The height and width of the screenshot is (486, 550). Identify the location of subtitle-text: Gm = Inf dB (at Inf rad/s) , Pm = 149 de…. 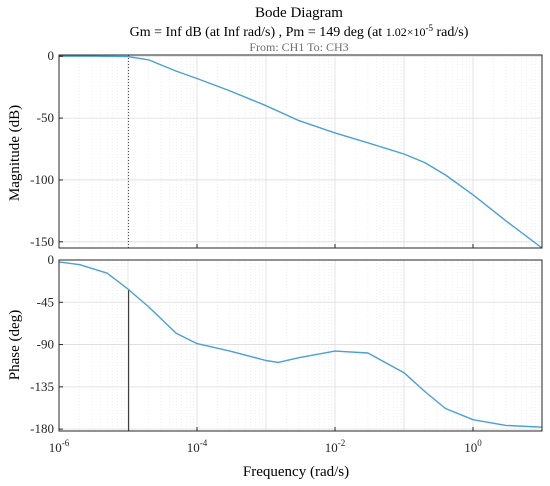
(258, 32).